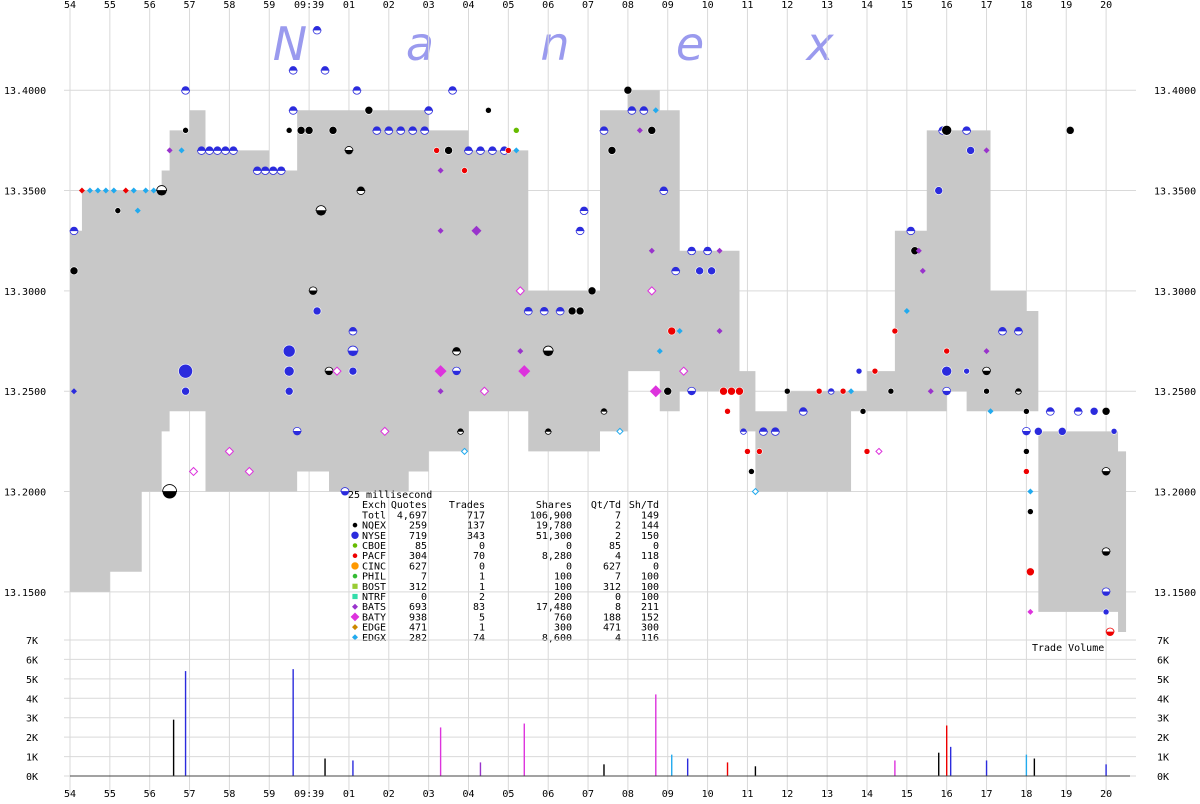 This screenshot has width=1200, height=804. What do you see at coordinates (548, 5) in the screenshot?
I see `x-tick-label-top: 06` at bounding box center [548, 5].